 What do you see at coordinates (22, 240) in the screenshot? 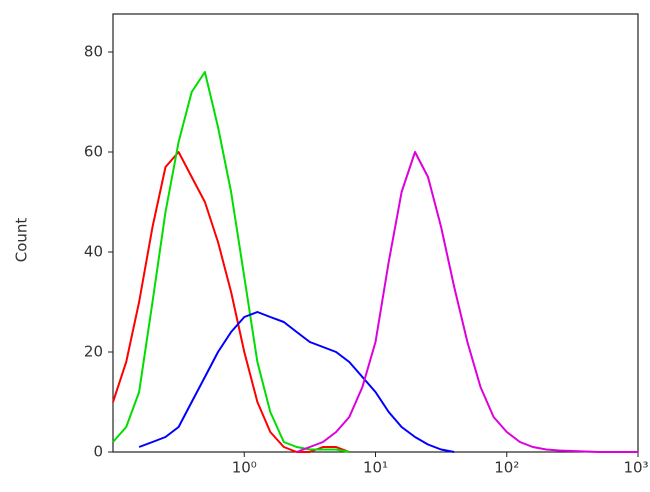
I see `y-axis-label: Count` at bounding box center [22, 240].